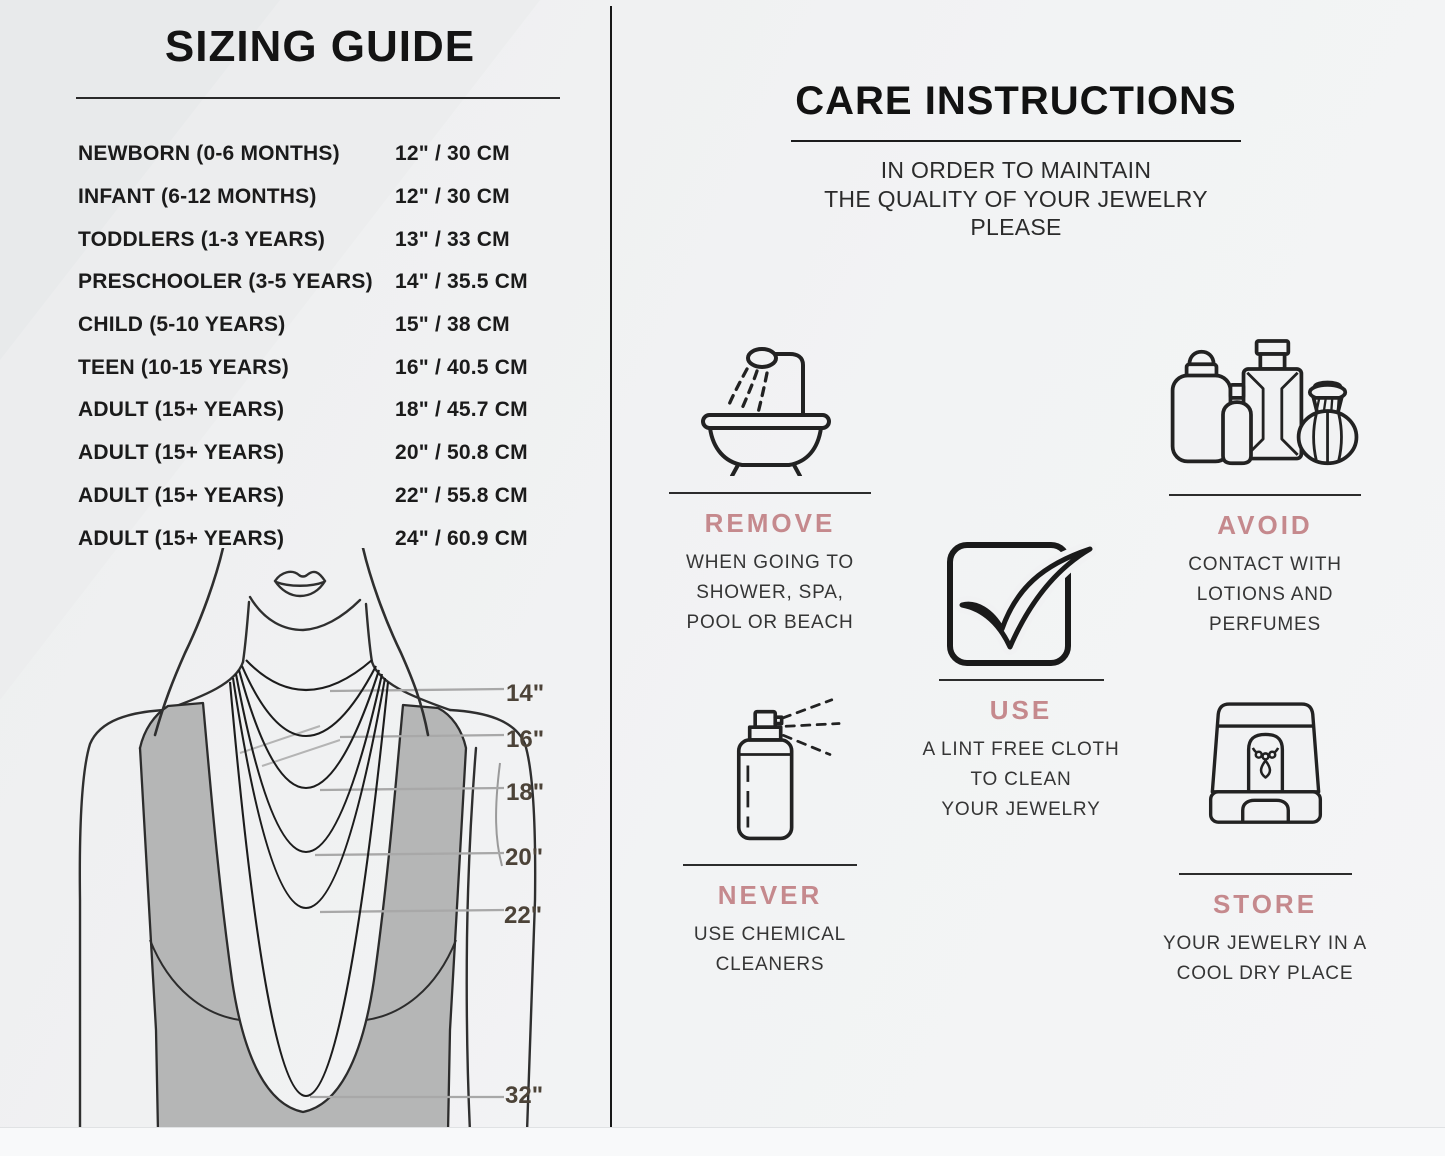 The width and height of the screenshot is (1445, 1156). I want to click on row-label: TEEN (10-15 YEARS), so click(183, 367).